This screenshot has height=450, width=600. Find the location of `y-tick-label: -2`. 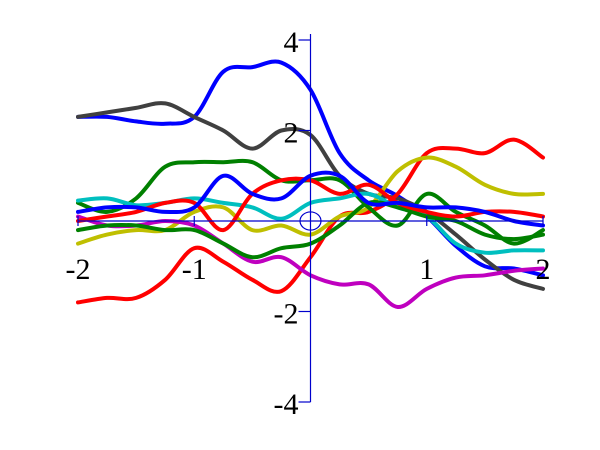

y-tick-label: -2 is located at coordinates (286, 314).